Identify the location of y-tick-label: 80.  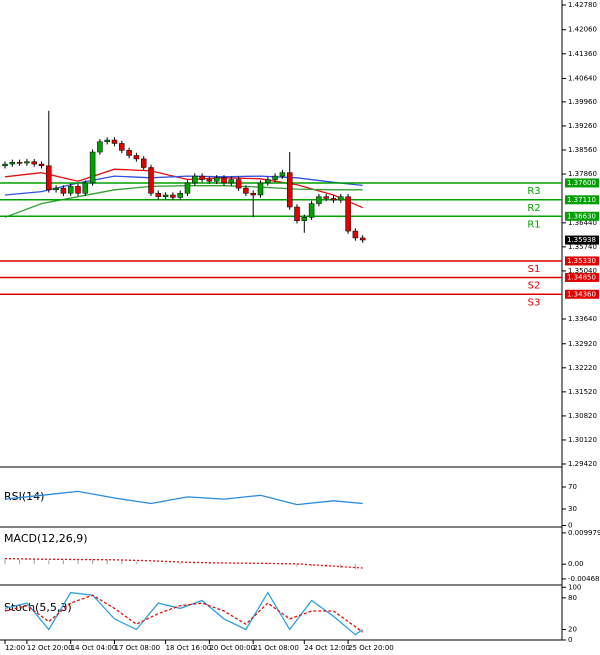
(572, 598).